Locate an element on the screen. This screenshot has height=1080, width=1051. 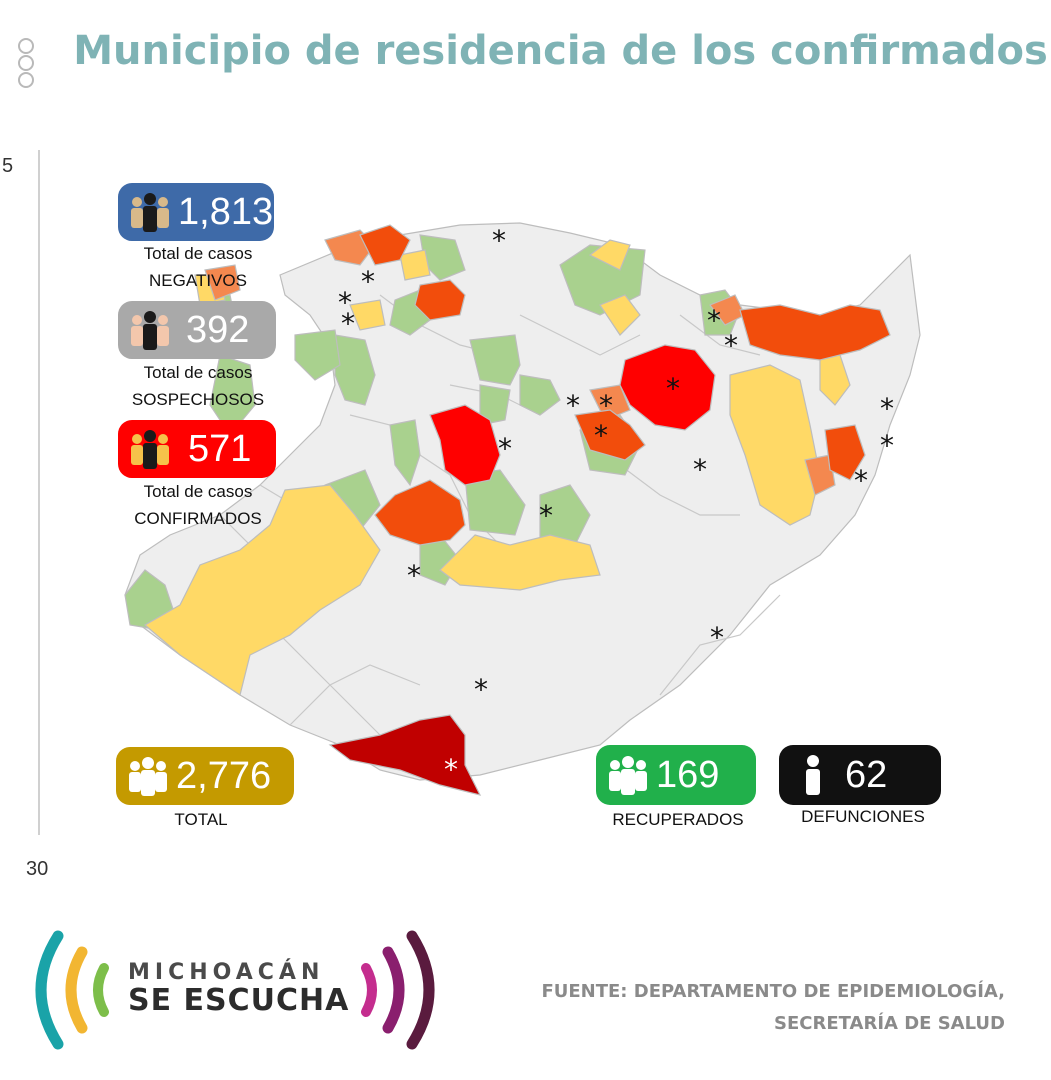
michoacan-se-escucha-logo is located at coordinates (235, 990).